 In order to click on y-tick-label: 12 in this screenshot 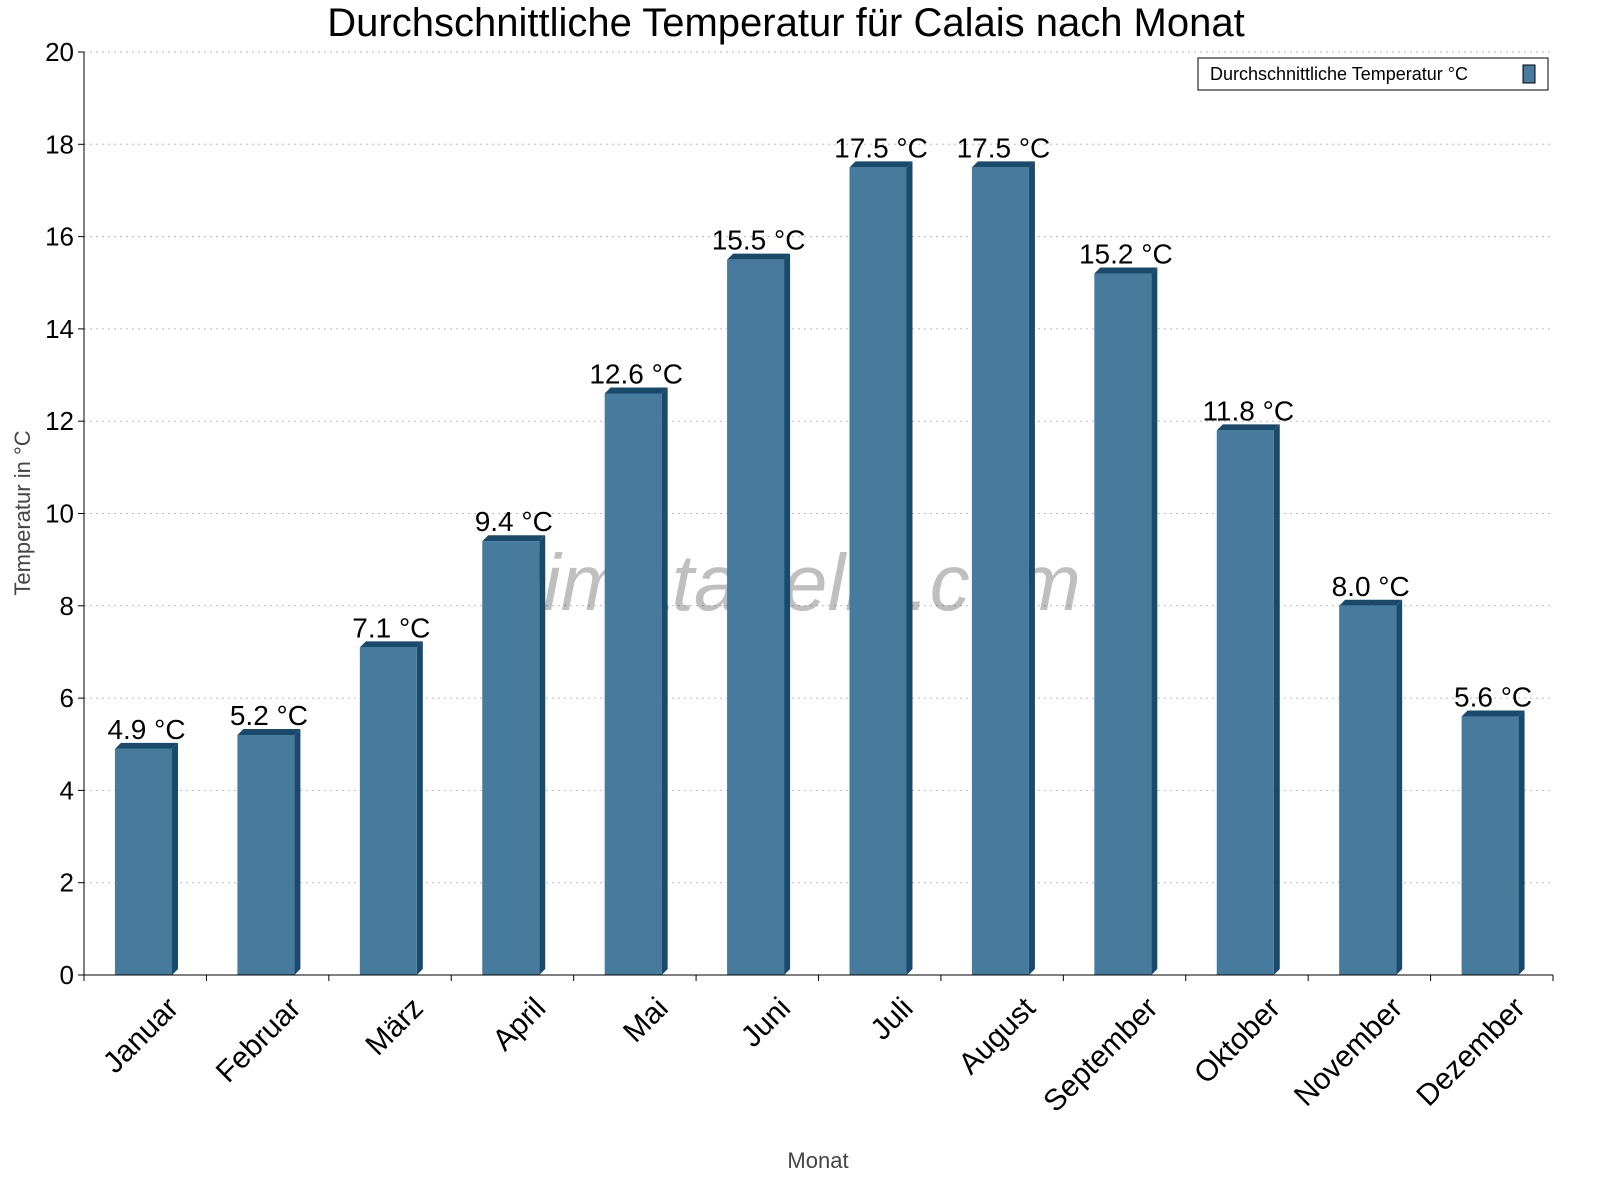, I will do `click(59, 421)`.